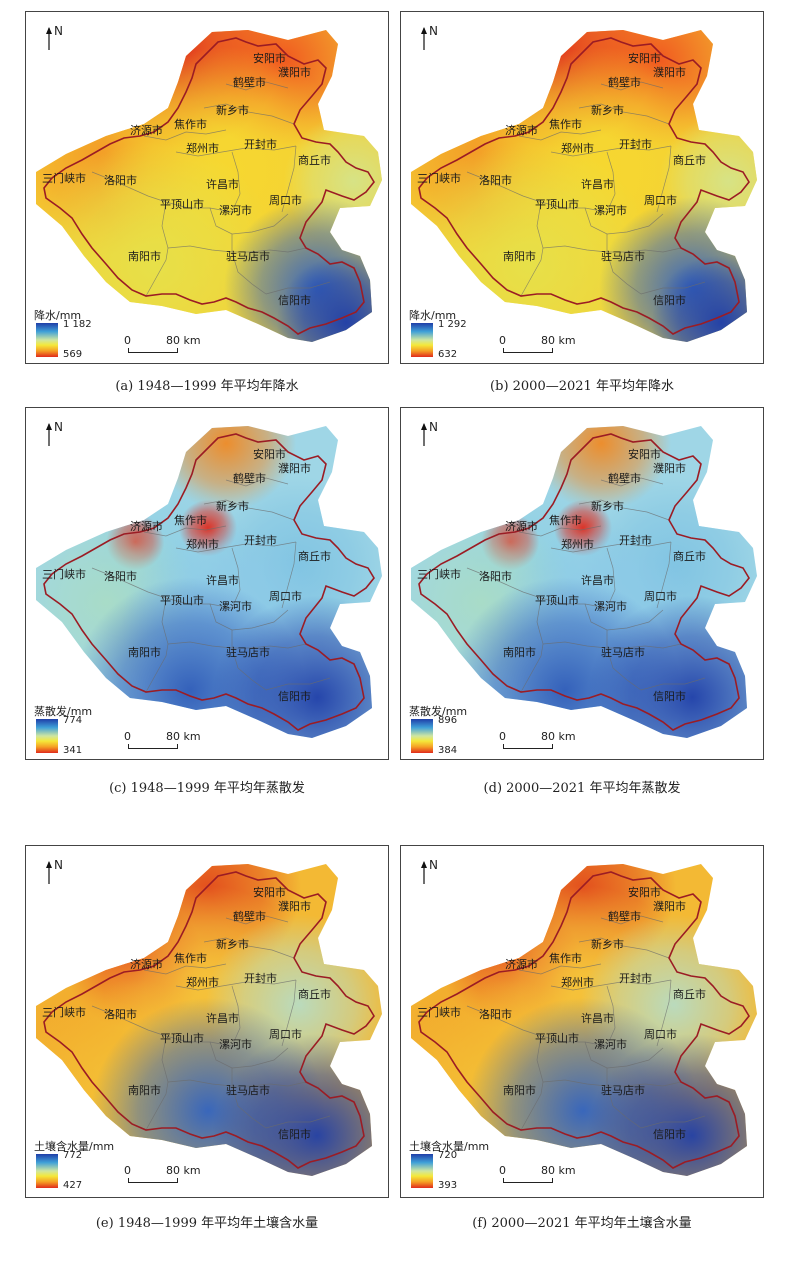 The height and width of the screenshot is (1268, 796). I want to click on map-raster-d, so click(584, 582).